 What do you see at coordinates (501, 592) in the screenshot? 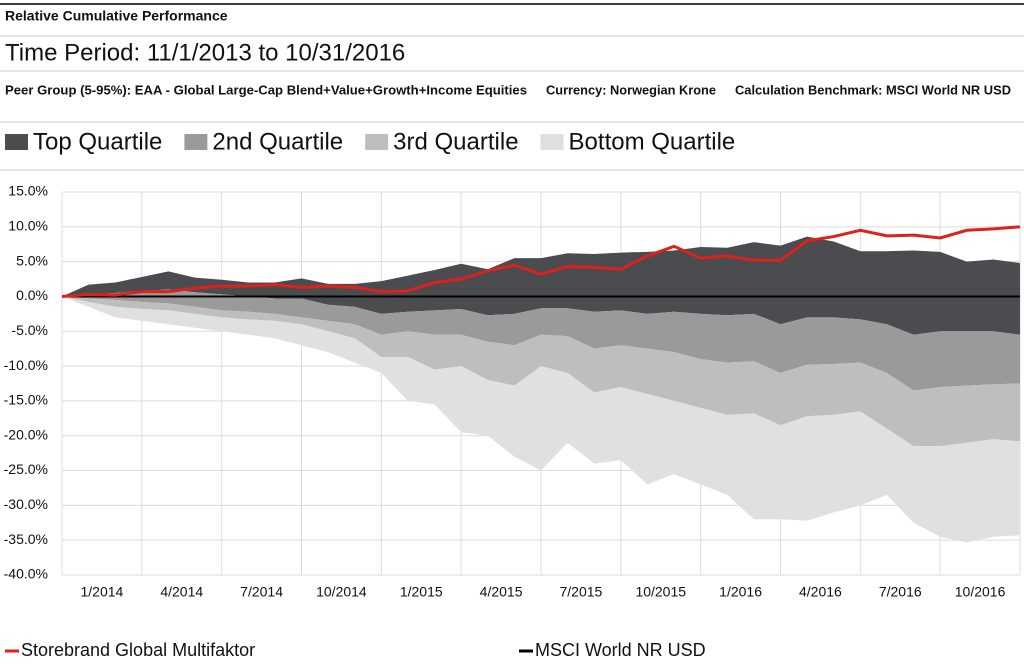
I see `x-tick-label: 4/2015` at bounding box center [501, 592].